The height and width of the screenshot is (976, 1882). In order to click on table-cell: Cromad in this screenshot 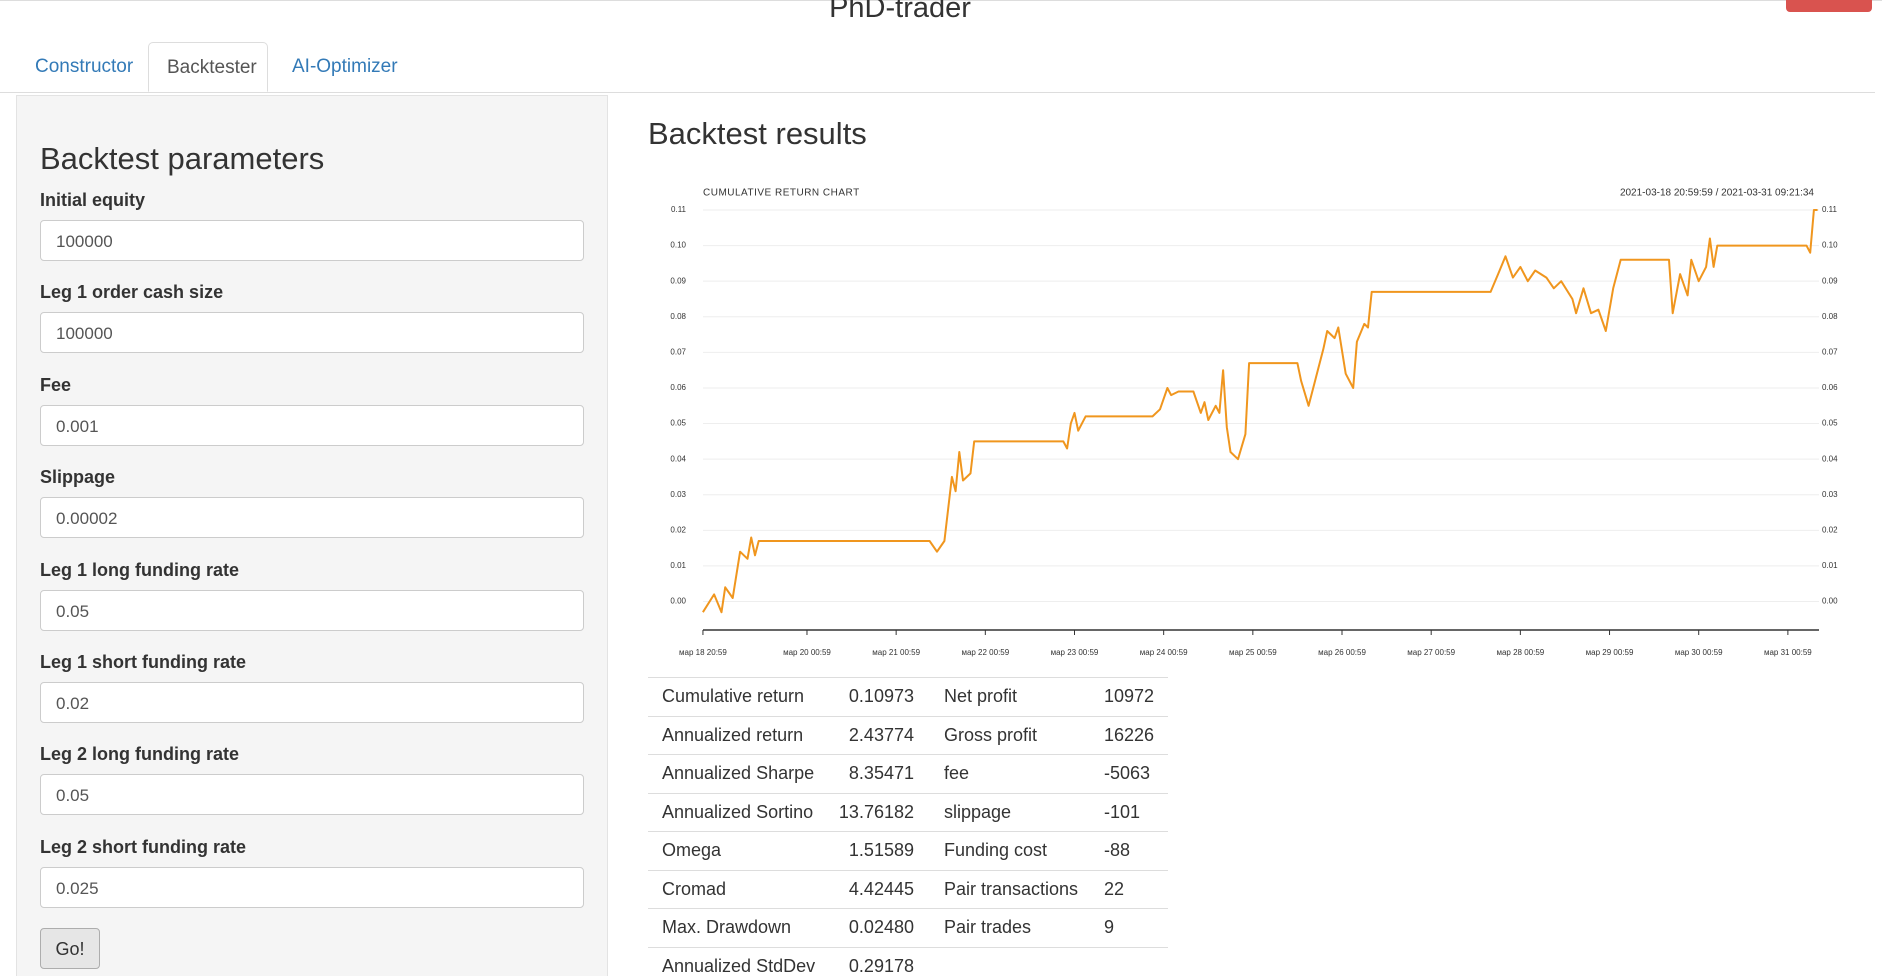, I will do `click(694, 888)`.